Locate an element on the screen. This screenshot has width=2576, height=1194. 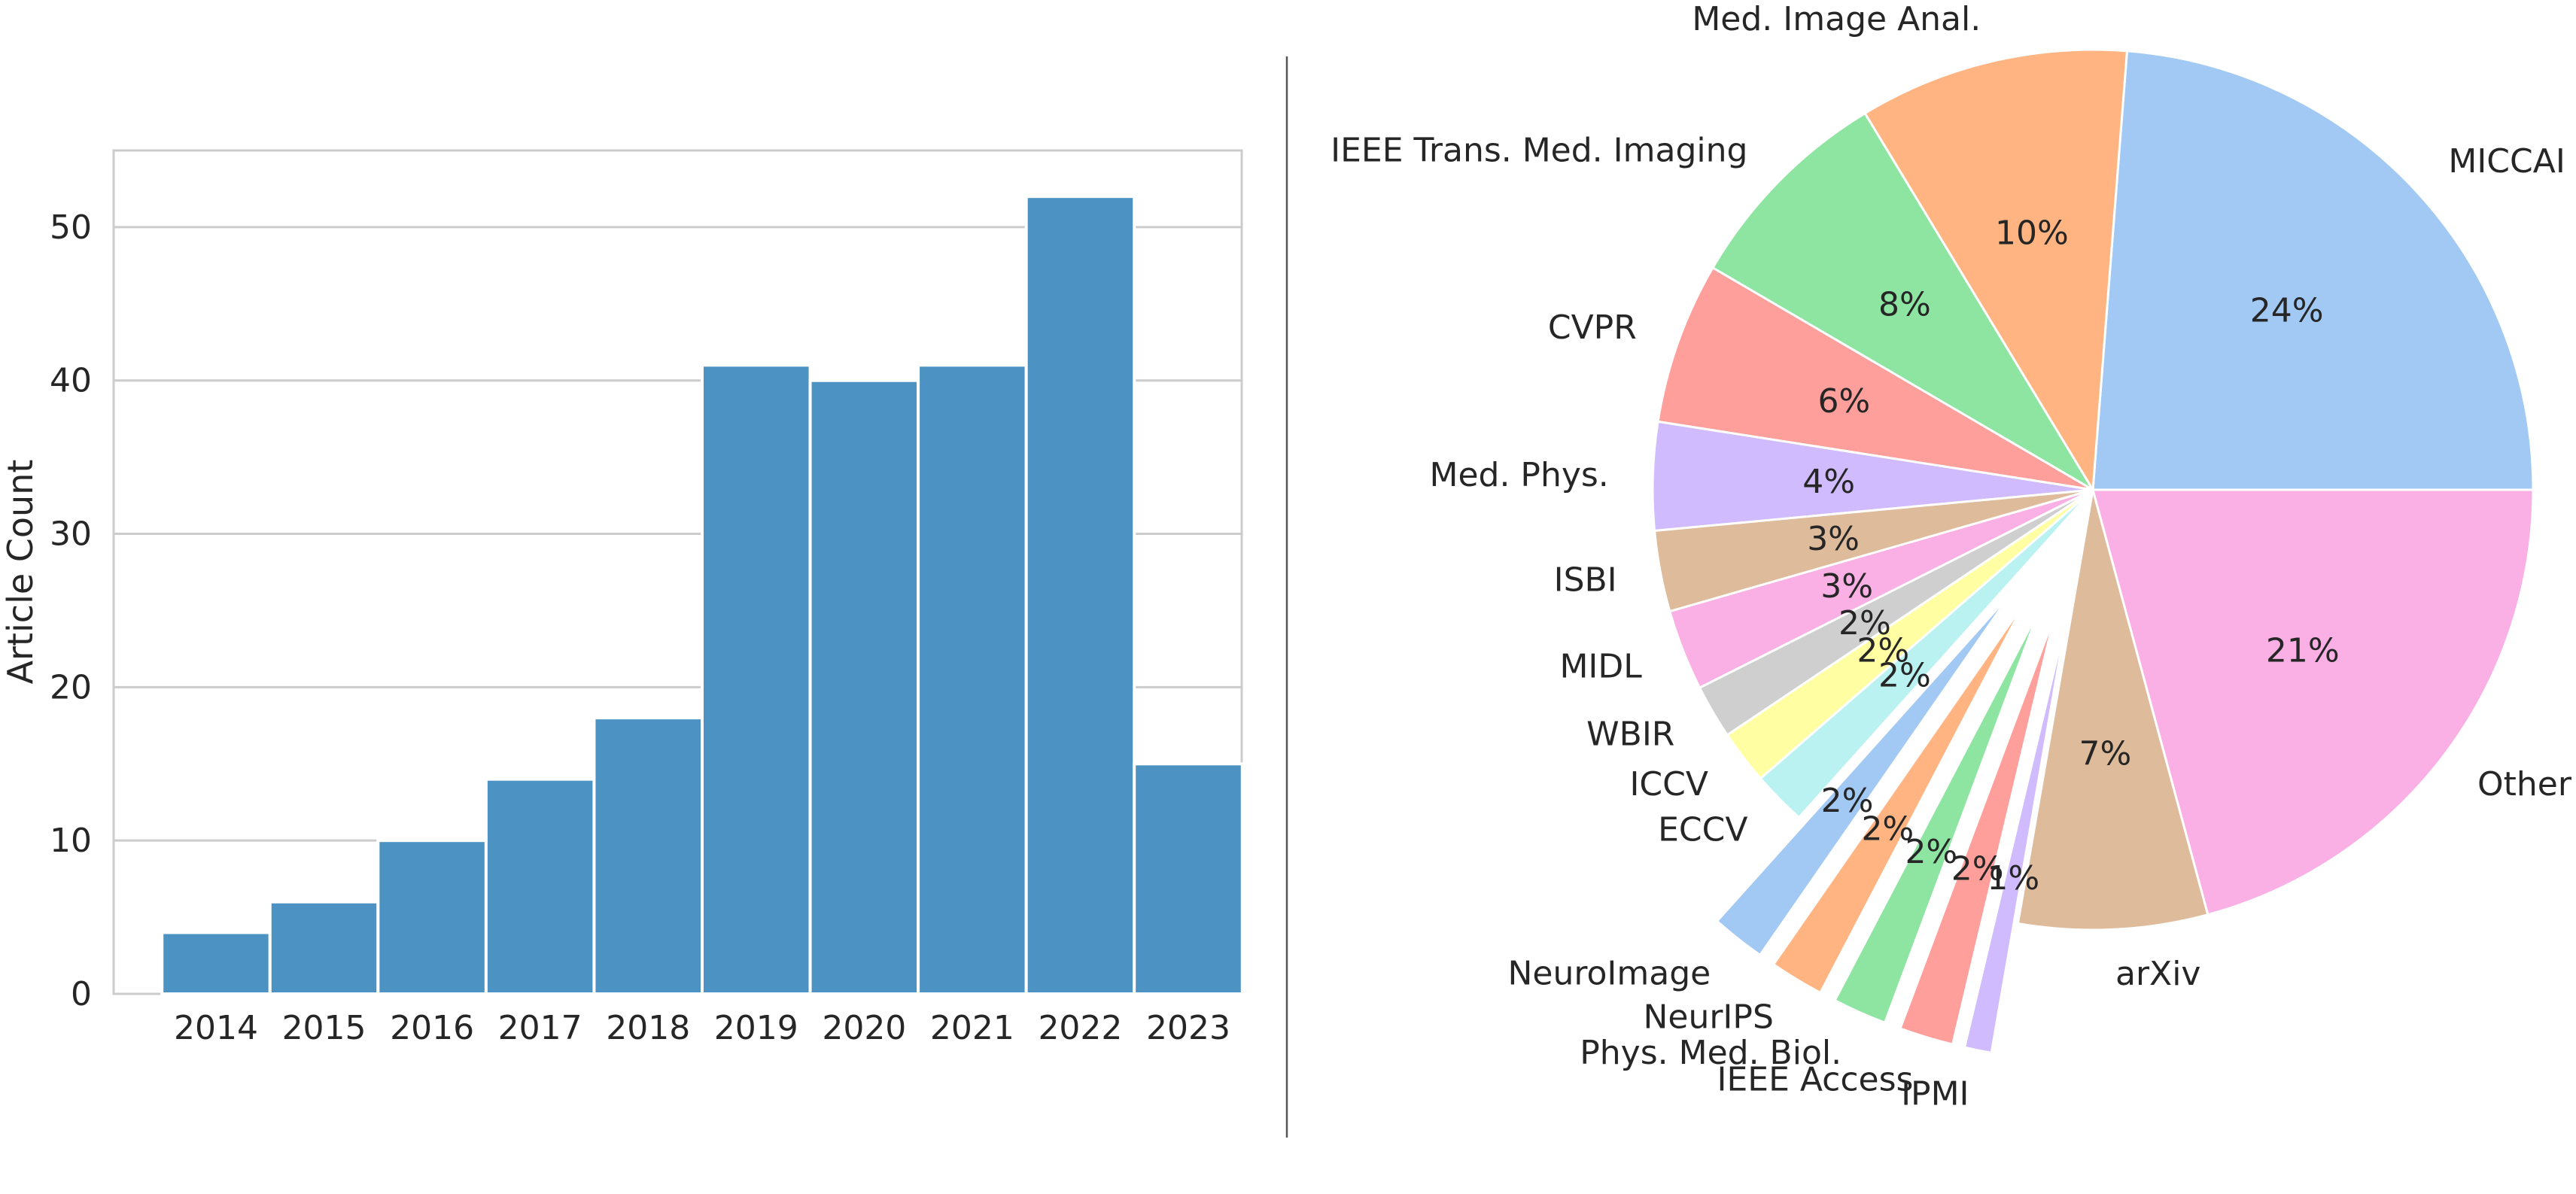
slice-phys-med-biol is located at coordinates (1937, 817).